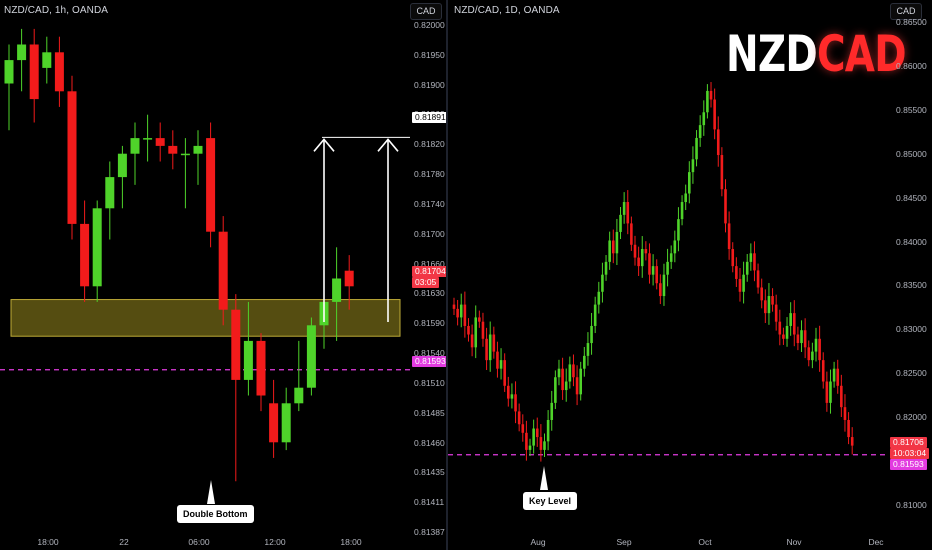  I want to click on panel-divider, so click(447, 275).